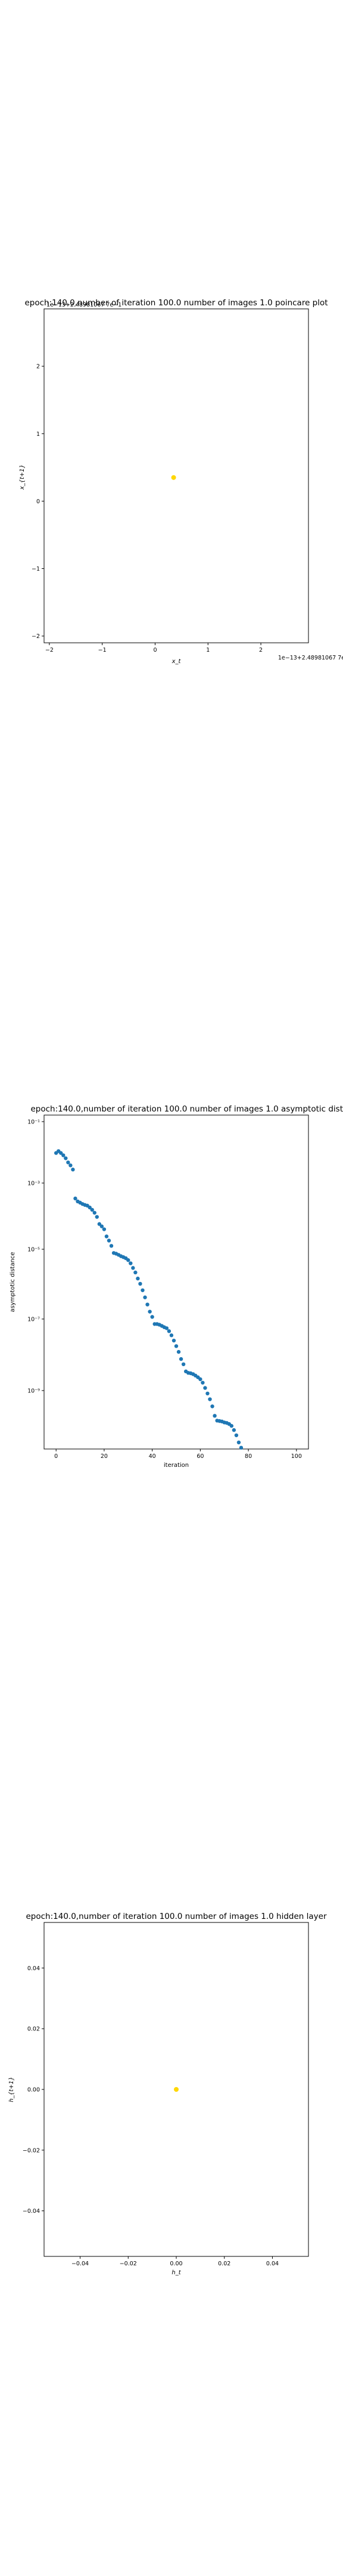 Image resolution: width=343 pixels, height=2576 pixels. Describe the element at coordinates (50, 650) in the screenshot. I see `x-tick-label: −2` at that location.